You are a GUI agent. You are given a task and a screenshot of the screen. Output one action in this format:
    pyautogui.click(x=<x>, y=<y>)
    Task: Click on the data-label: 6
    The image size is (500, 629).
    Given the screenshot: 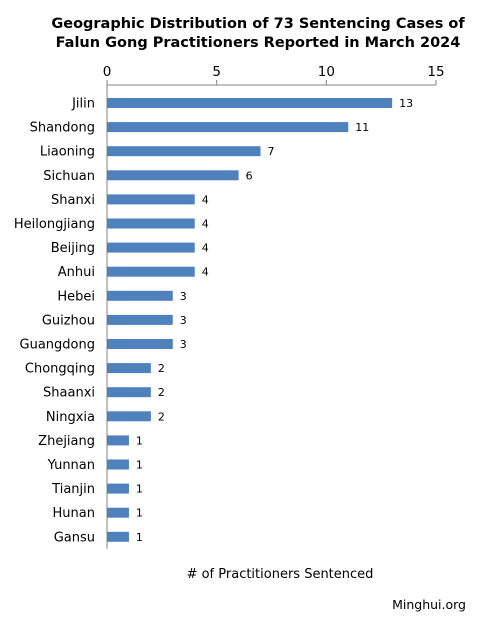 What is the action you would take?
    pyautogui.click(x=249, y=175)
    